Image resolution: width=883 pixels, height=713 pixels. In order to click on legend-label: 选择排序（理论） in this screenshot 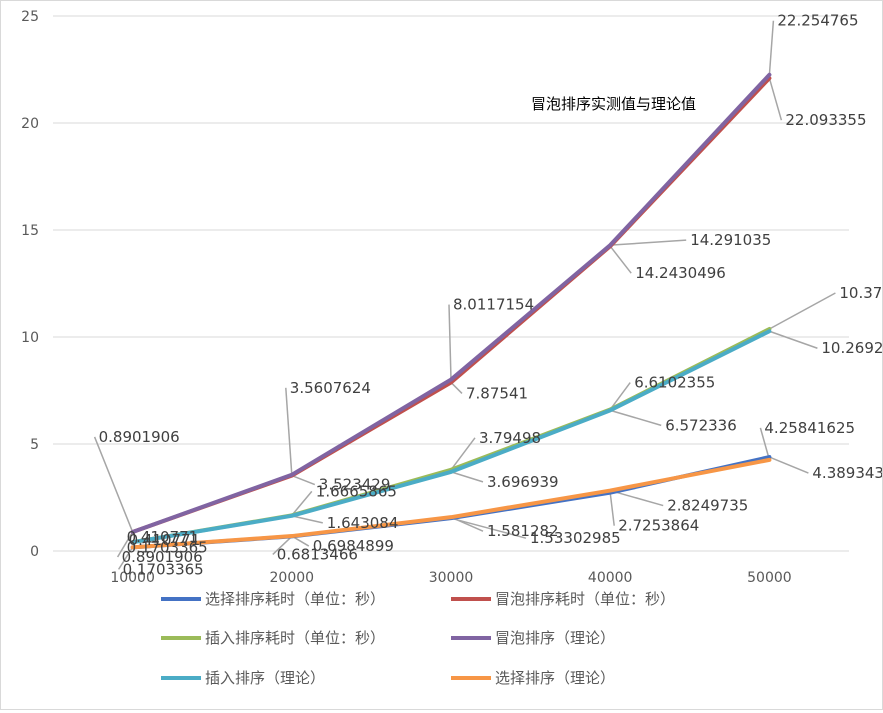, I will do `click(555, 678)`.